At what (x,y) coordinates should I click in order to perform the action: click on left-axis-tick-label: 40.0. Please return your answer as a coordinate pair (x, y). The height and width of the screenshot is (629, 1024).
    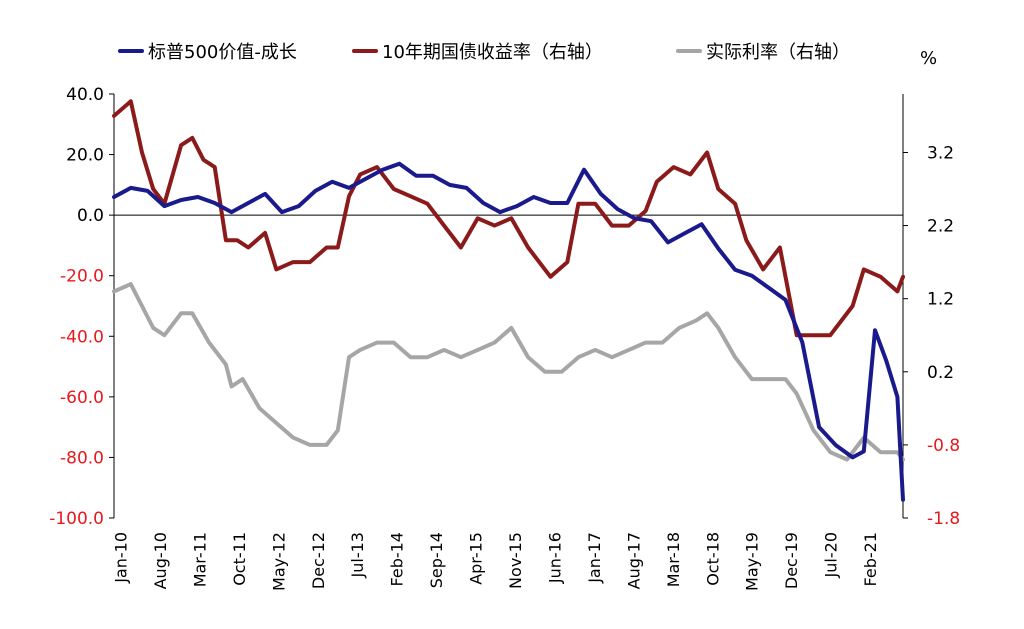
    Looking at the image, I should click on (85, 95).